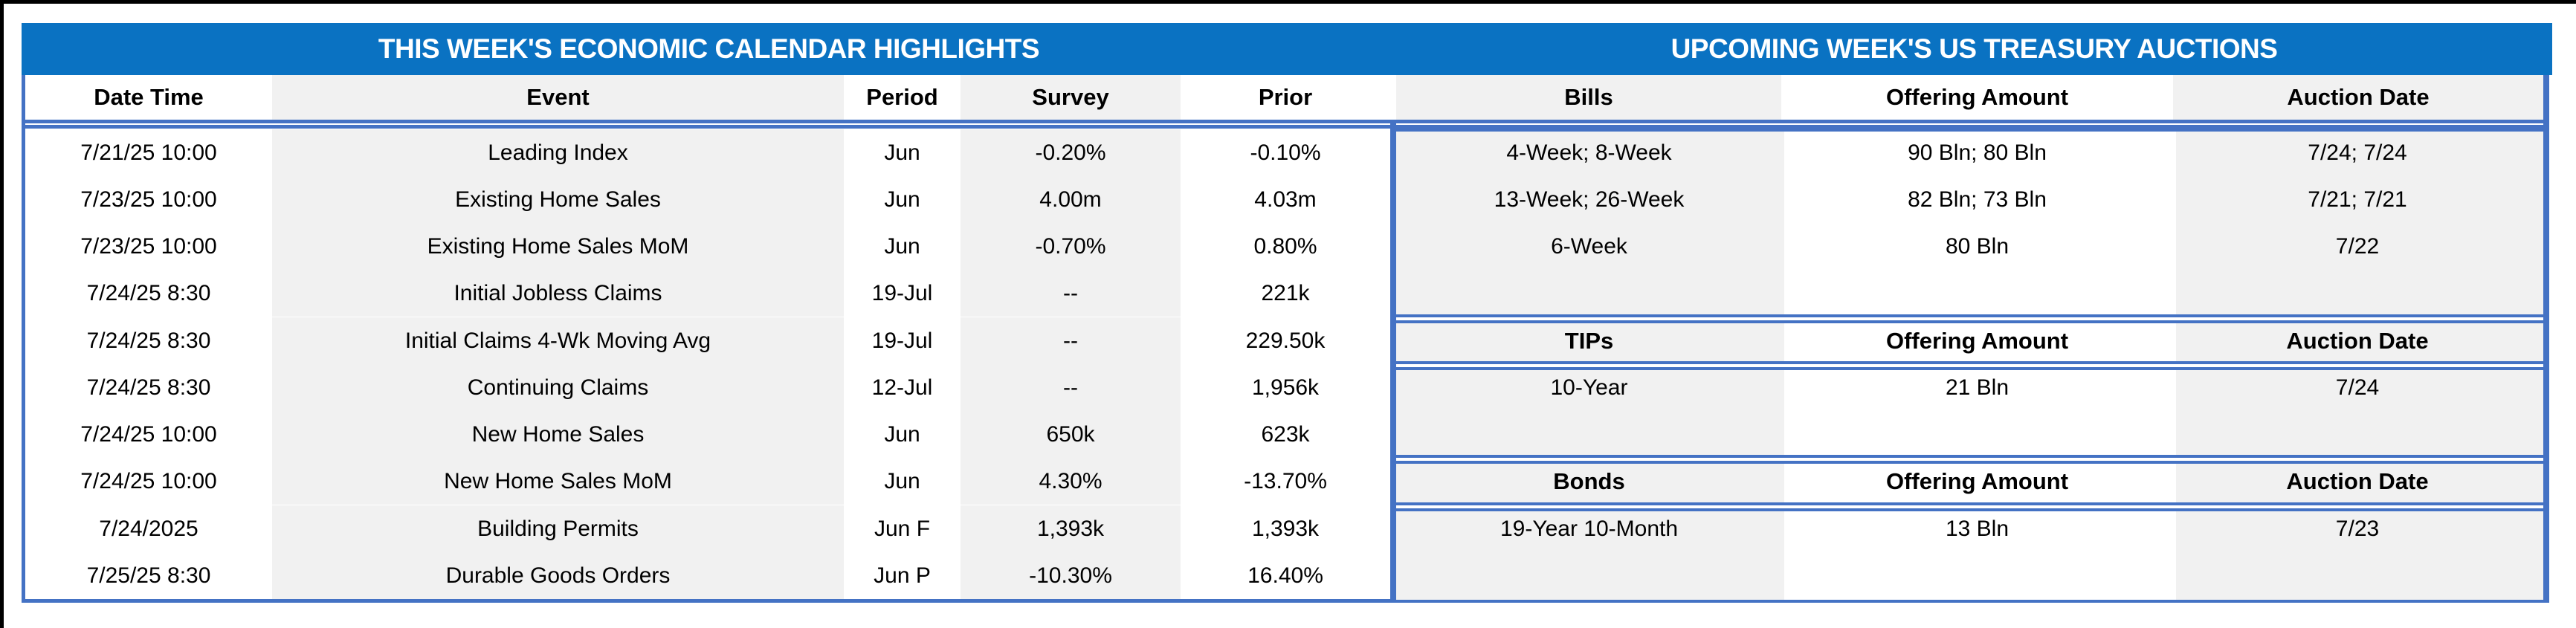 This screenshot has width=2576, height=628. Describe the element at coordinates (1071, 481) in the screenshot. I see `left-table-cell: 4.30%` at that location.